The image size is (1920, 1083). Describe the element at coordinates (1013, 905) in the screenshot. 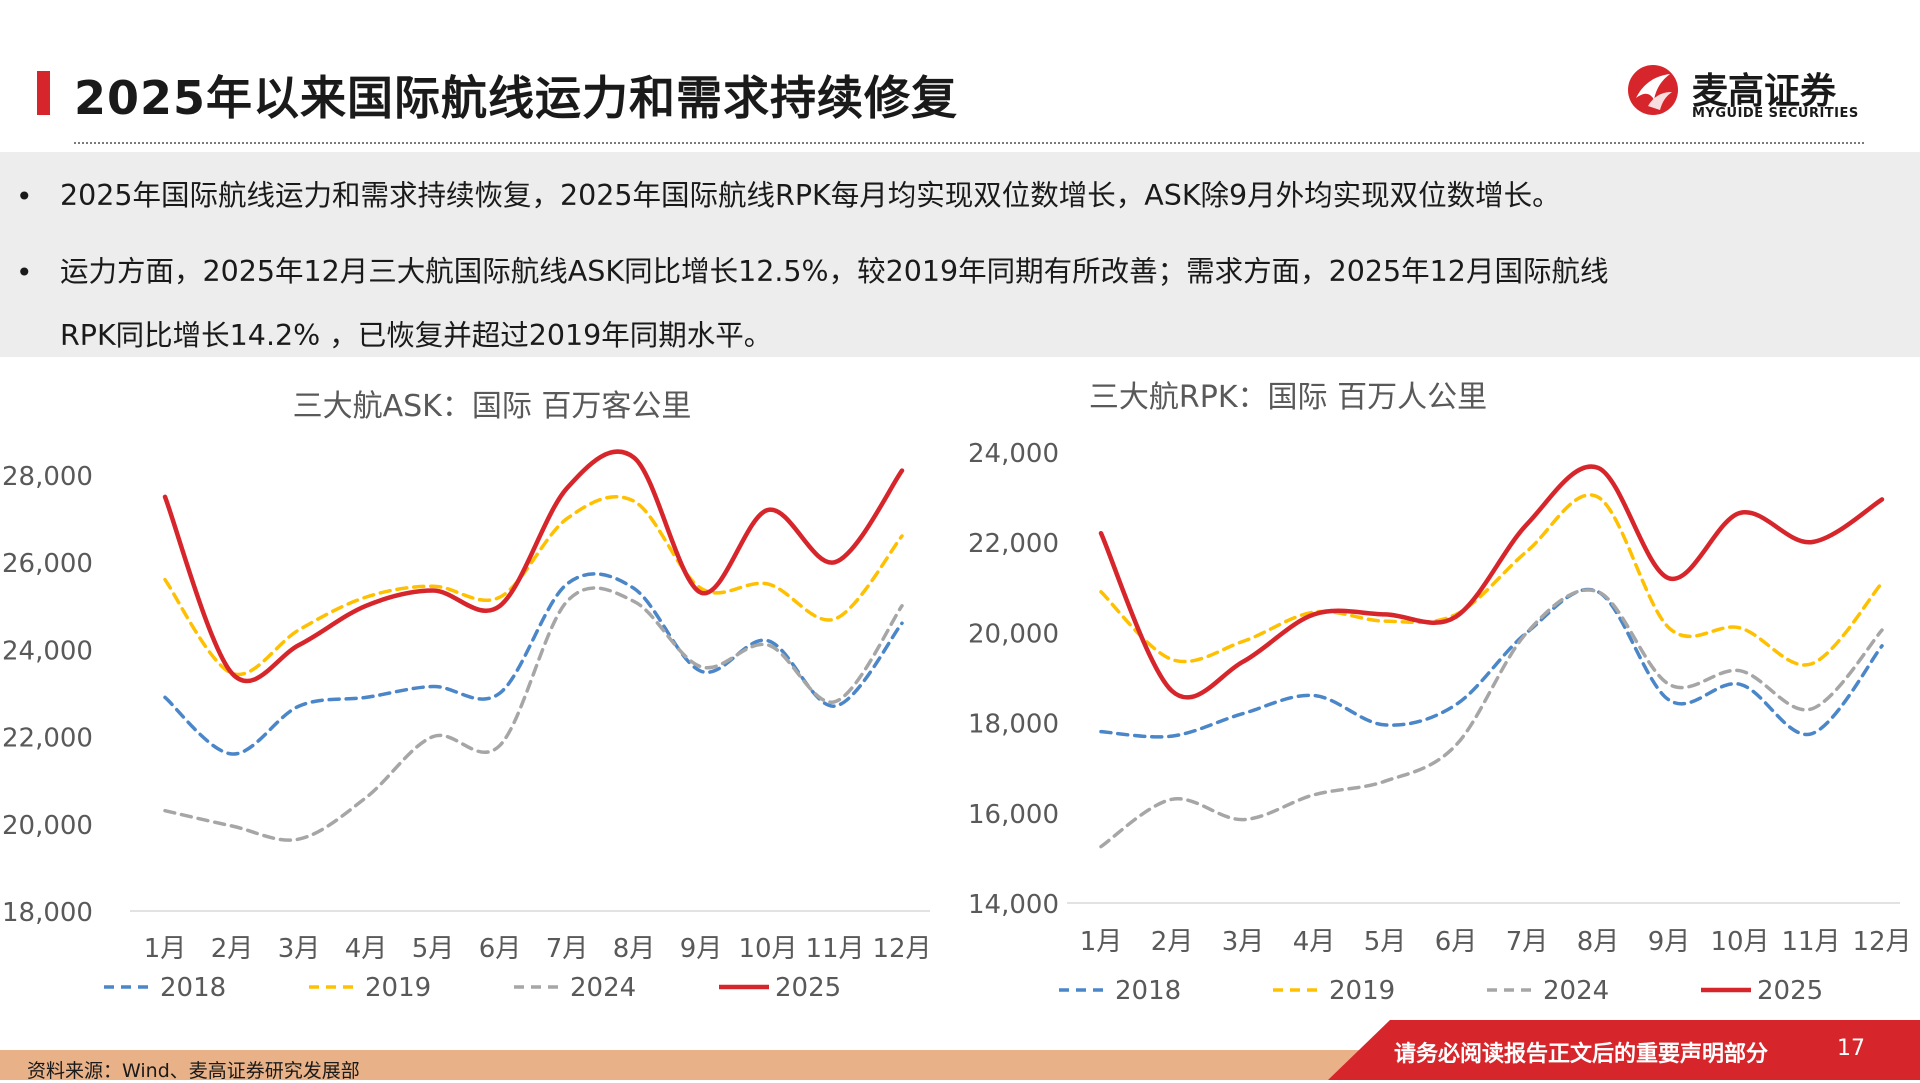

I see `y-tick-label: 14,000` at that location.